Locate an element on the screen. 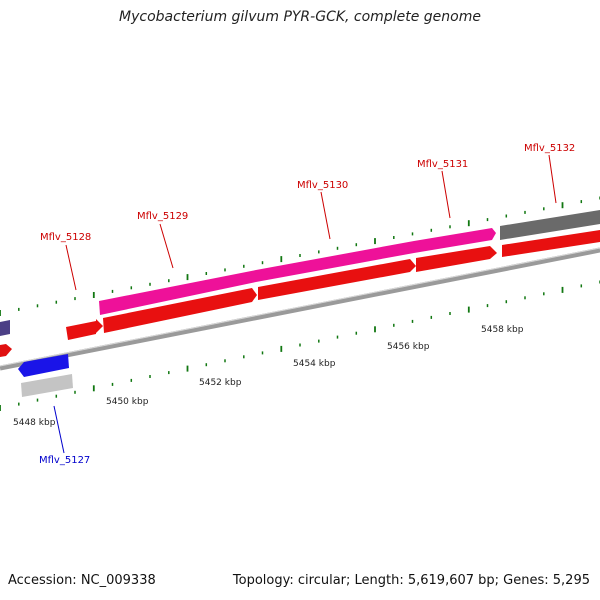 This screenshot has width=600, height=600. coordinate-label: 5458 kbp is located at coordinates (502, 330).